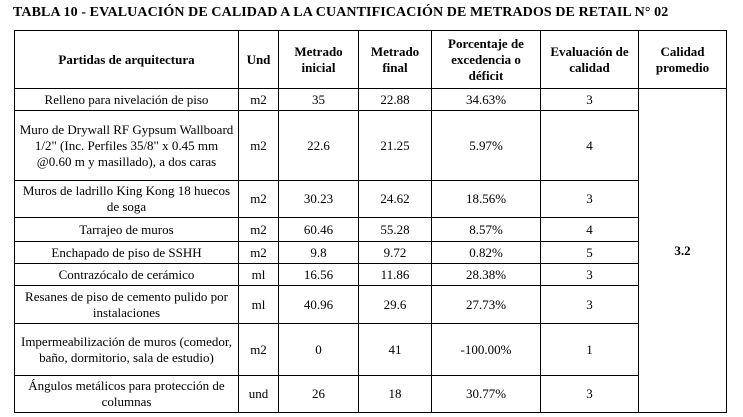  Describe the element at coordinates (126, 252) in the screenshot. I see `cell-partida: Enchapado de piso de SSHH` at that location.